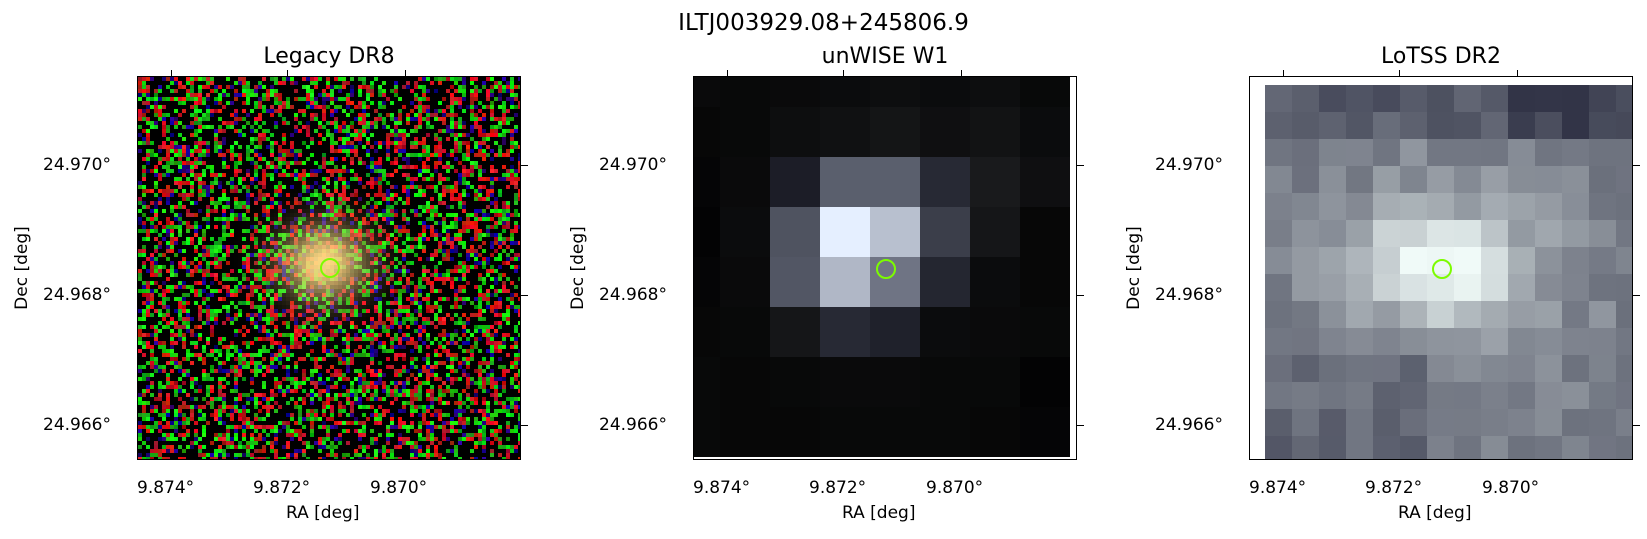 This screenshot has height=539, width=1647. I want to click on ytick-label-lotss-2: 24.968°, so click(1189, 295).